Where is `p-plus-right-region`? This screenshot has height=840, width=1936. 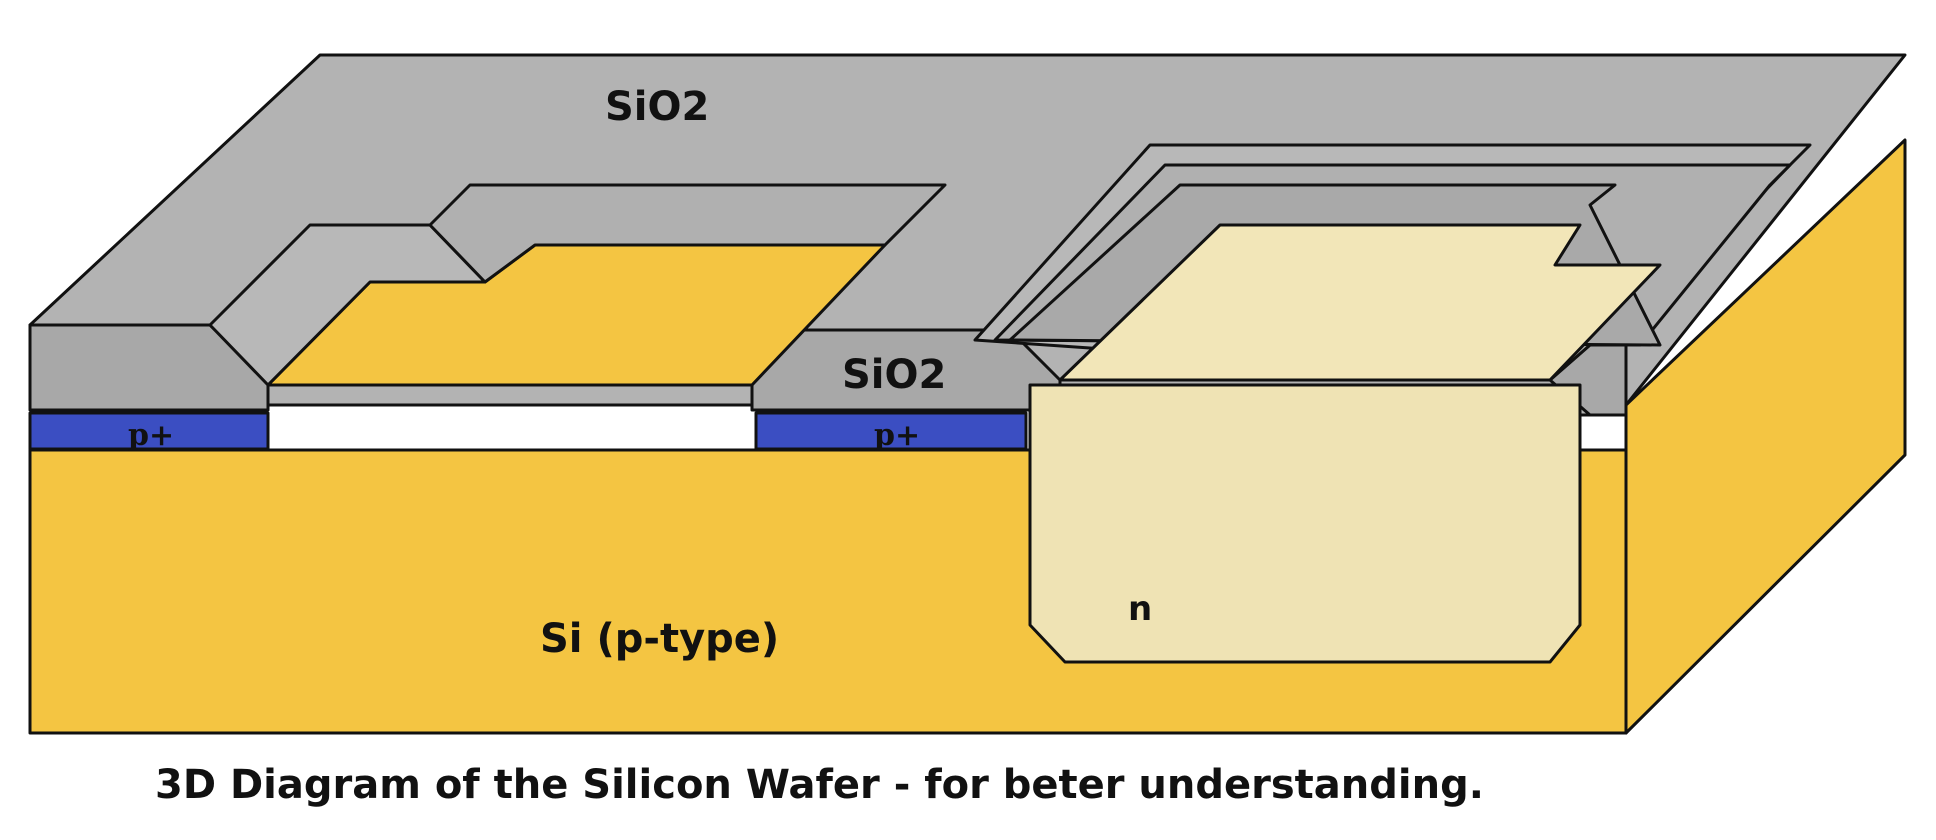
p-plus-right-region is located at coordinates (891, 431).